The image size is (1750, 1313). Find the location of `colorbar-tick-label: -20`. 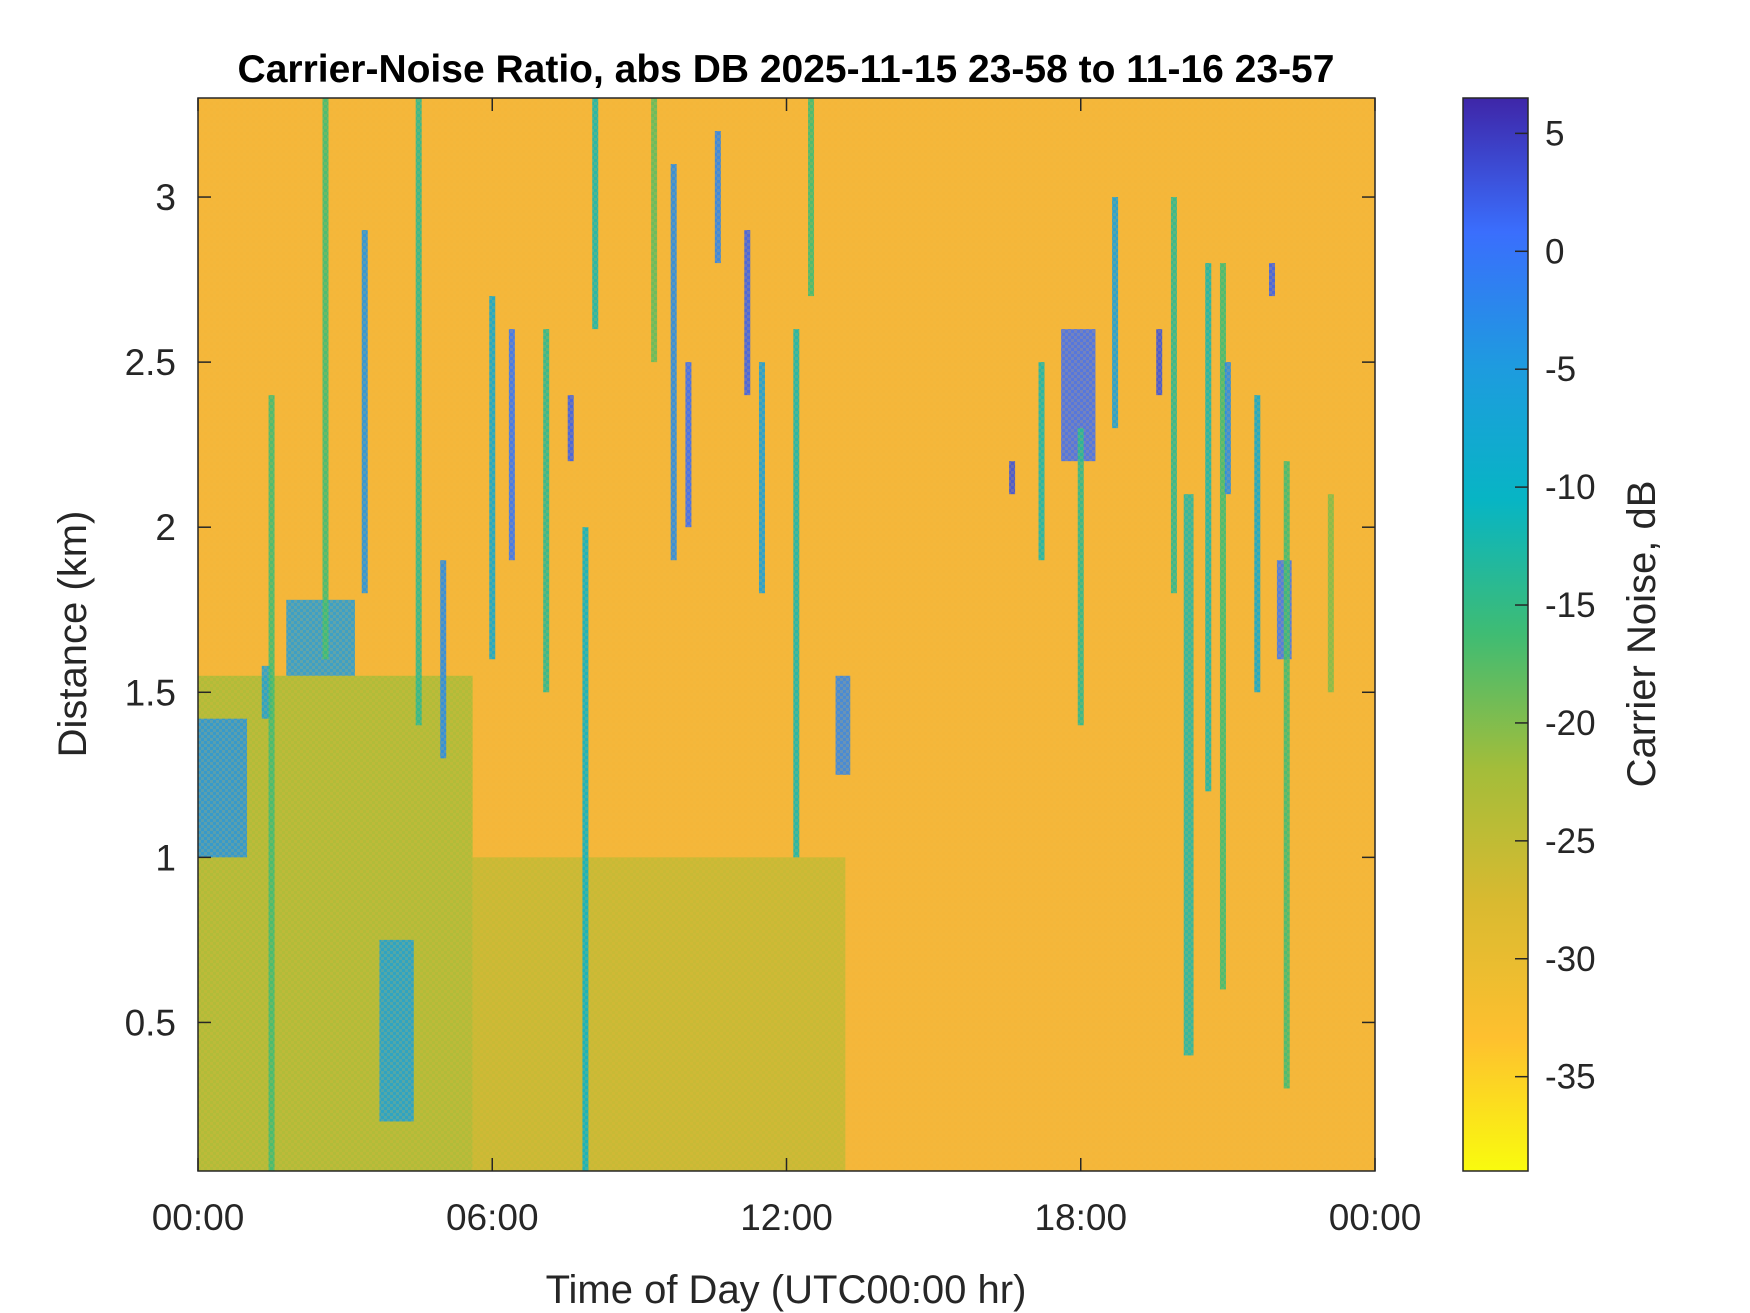

colorbar-tick-label: -20 is located at coordinates (1570, 723).